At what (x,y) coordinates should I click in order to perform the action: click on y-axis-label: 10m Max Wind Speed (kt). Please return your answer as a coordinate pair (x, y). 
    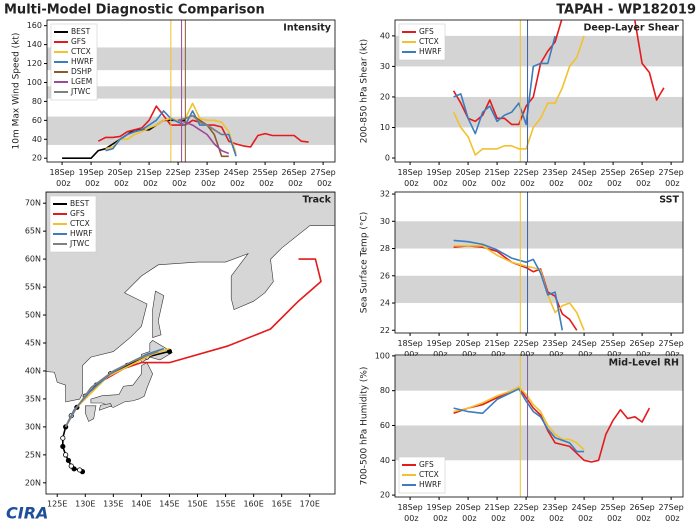
    Looking at the image, I should click on (17, 91).